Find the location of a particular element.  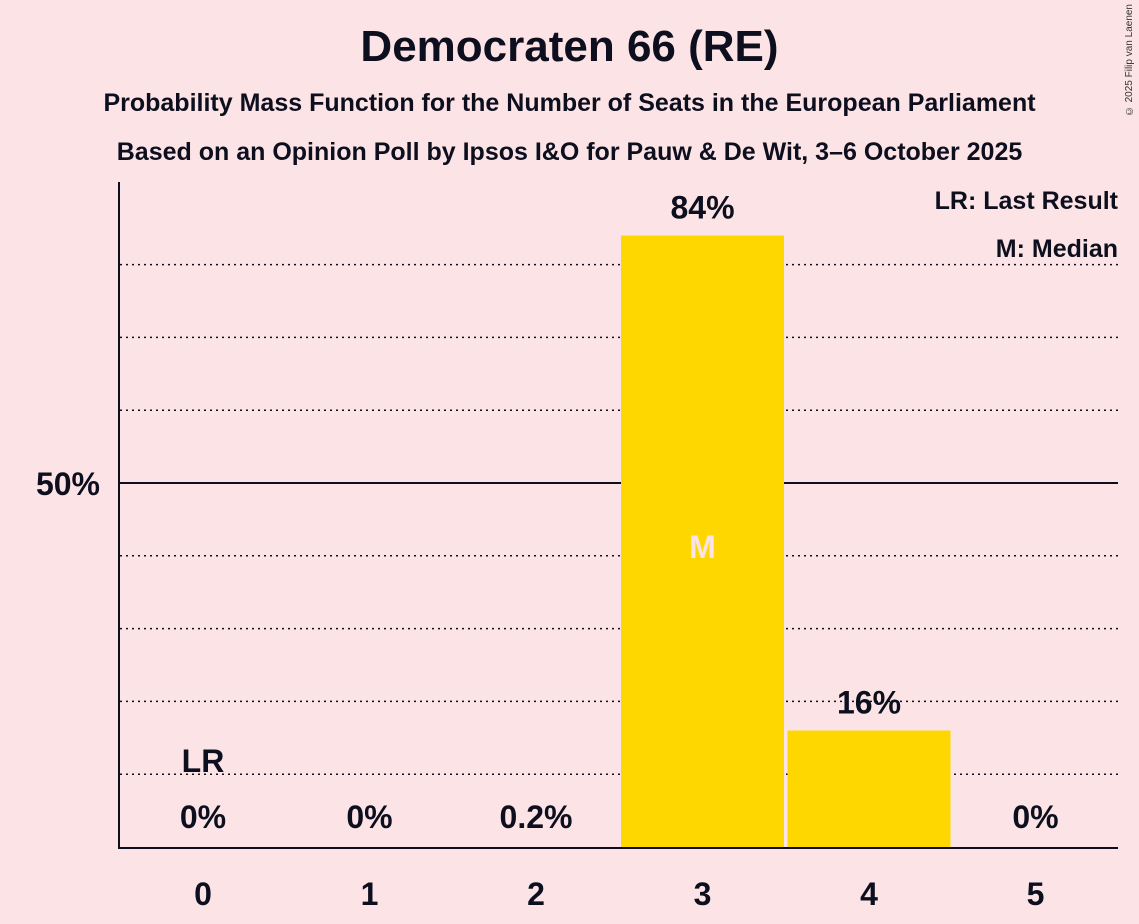

x-tick-label: 4 is located at coordinates (869, 894).